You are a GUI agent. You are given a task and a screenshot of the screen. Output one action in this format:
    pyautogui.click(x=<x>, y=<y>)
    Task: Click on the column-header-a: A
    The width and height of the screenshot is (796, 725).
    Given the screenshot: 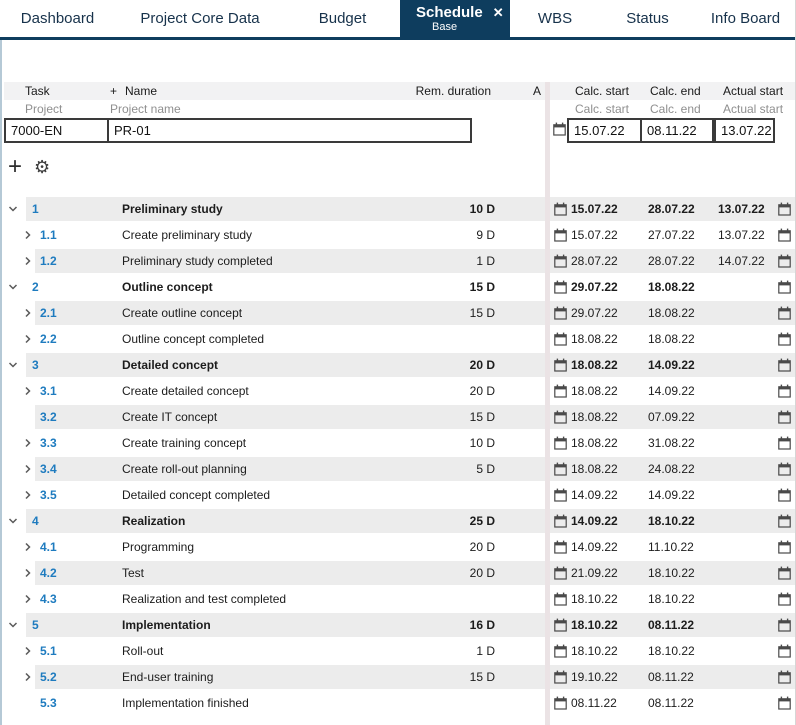 What is the action you would take?
    pyautogui.click(x=537, y=91)
    